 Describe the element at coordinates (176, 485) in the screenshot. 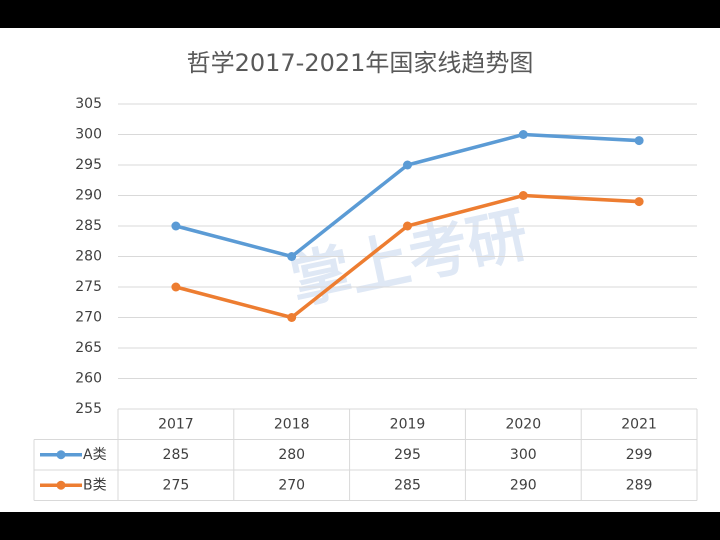

I see `table-value: 275` at that location.